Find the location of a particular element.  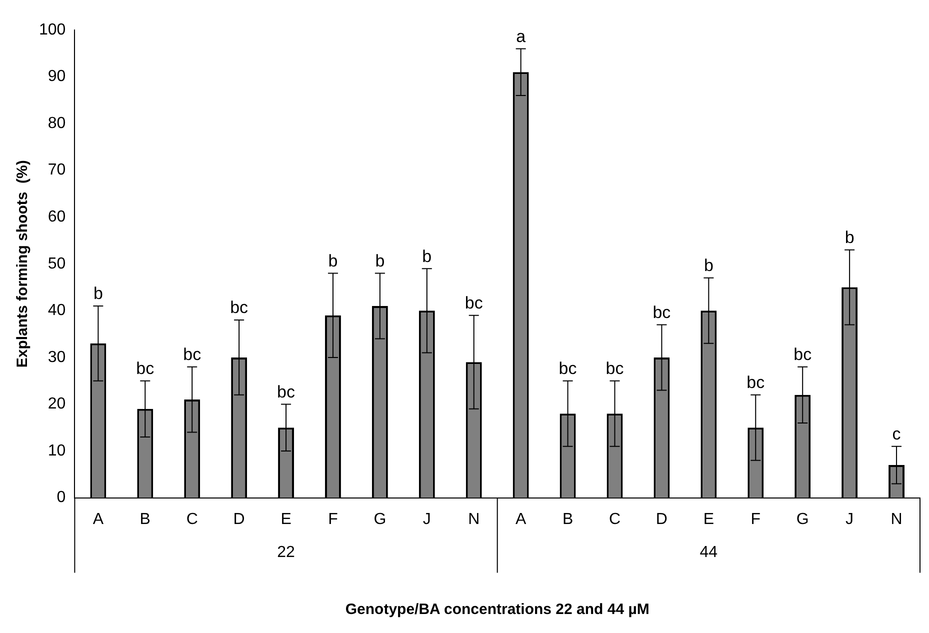

x-axis-title: Genotype/BA concentrations 22 and 44 µM is located at coordinates (497, 609).